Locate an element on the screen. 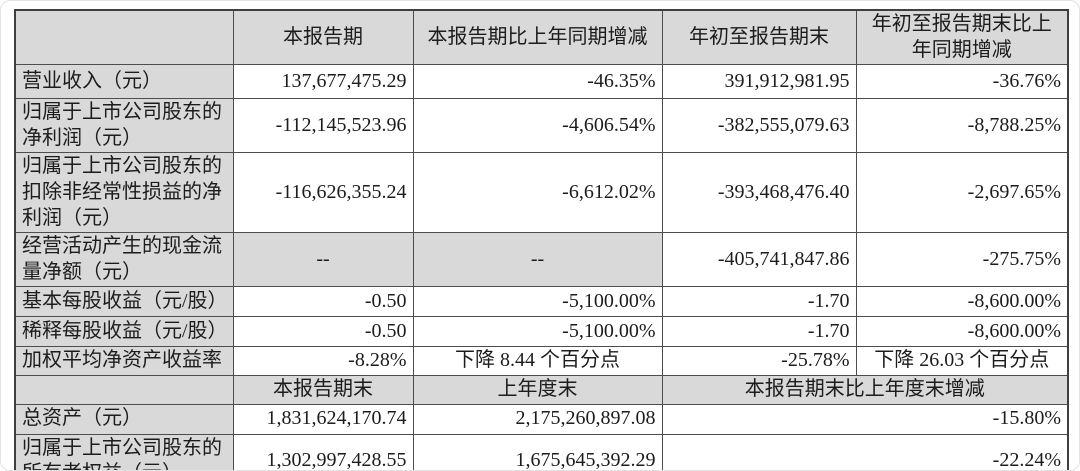 Image resolution: width=1080 pixels, height=471 pixels. cell-value: -22.24% is located at coordinates (865, 451).